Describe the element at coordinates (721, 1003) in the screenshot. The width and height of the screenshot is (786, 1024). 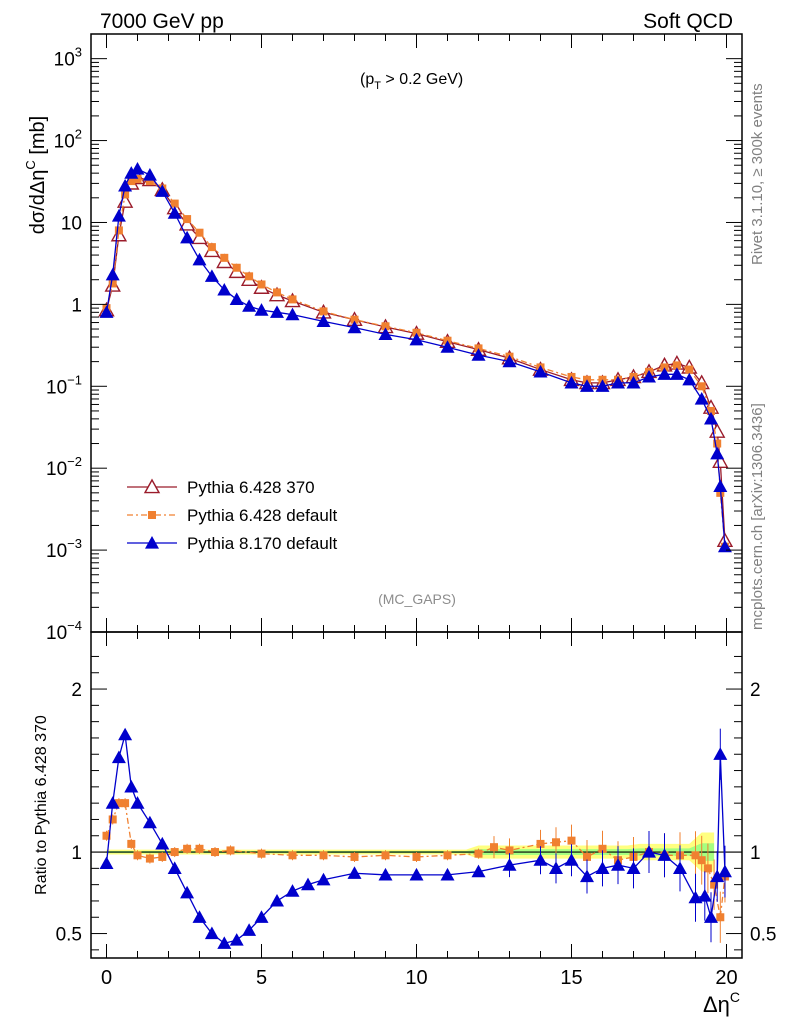
I see `xlabel: ΔηC` at that location.